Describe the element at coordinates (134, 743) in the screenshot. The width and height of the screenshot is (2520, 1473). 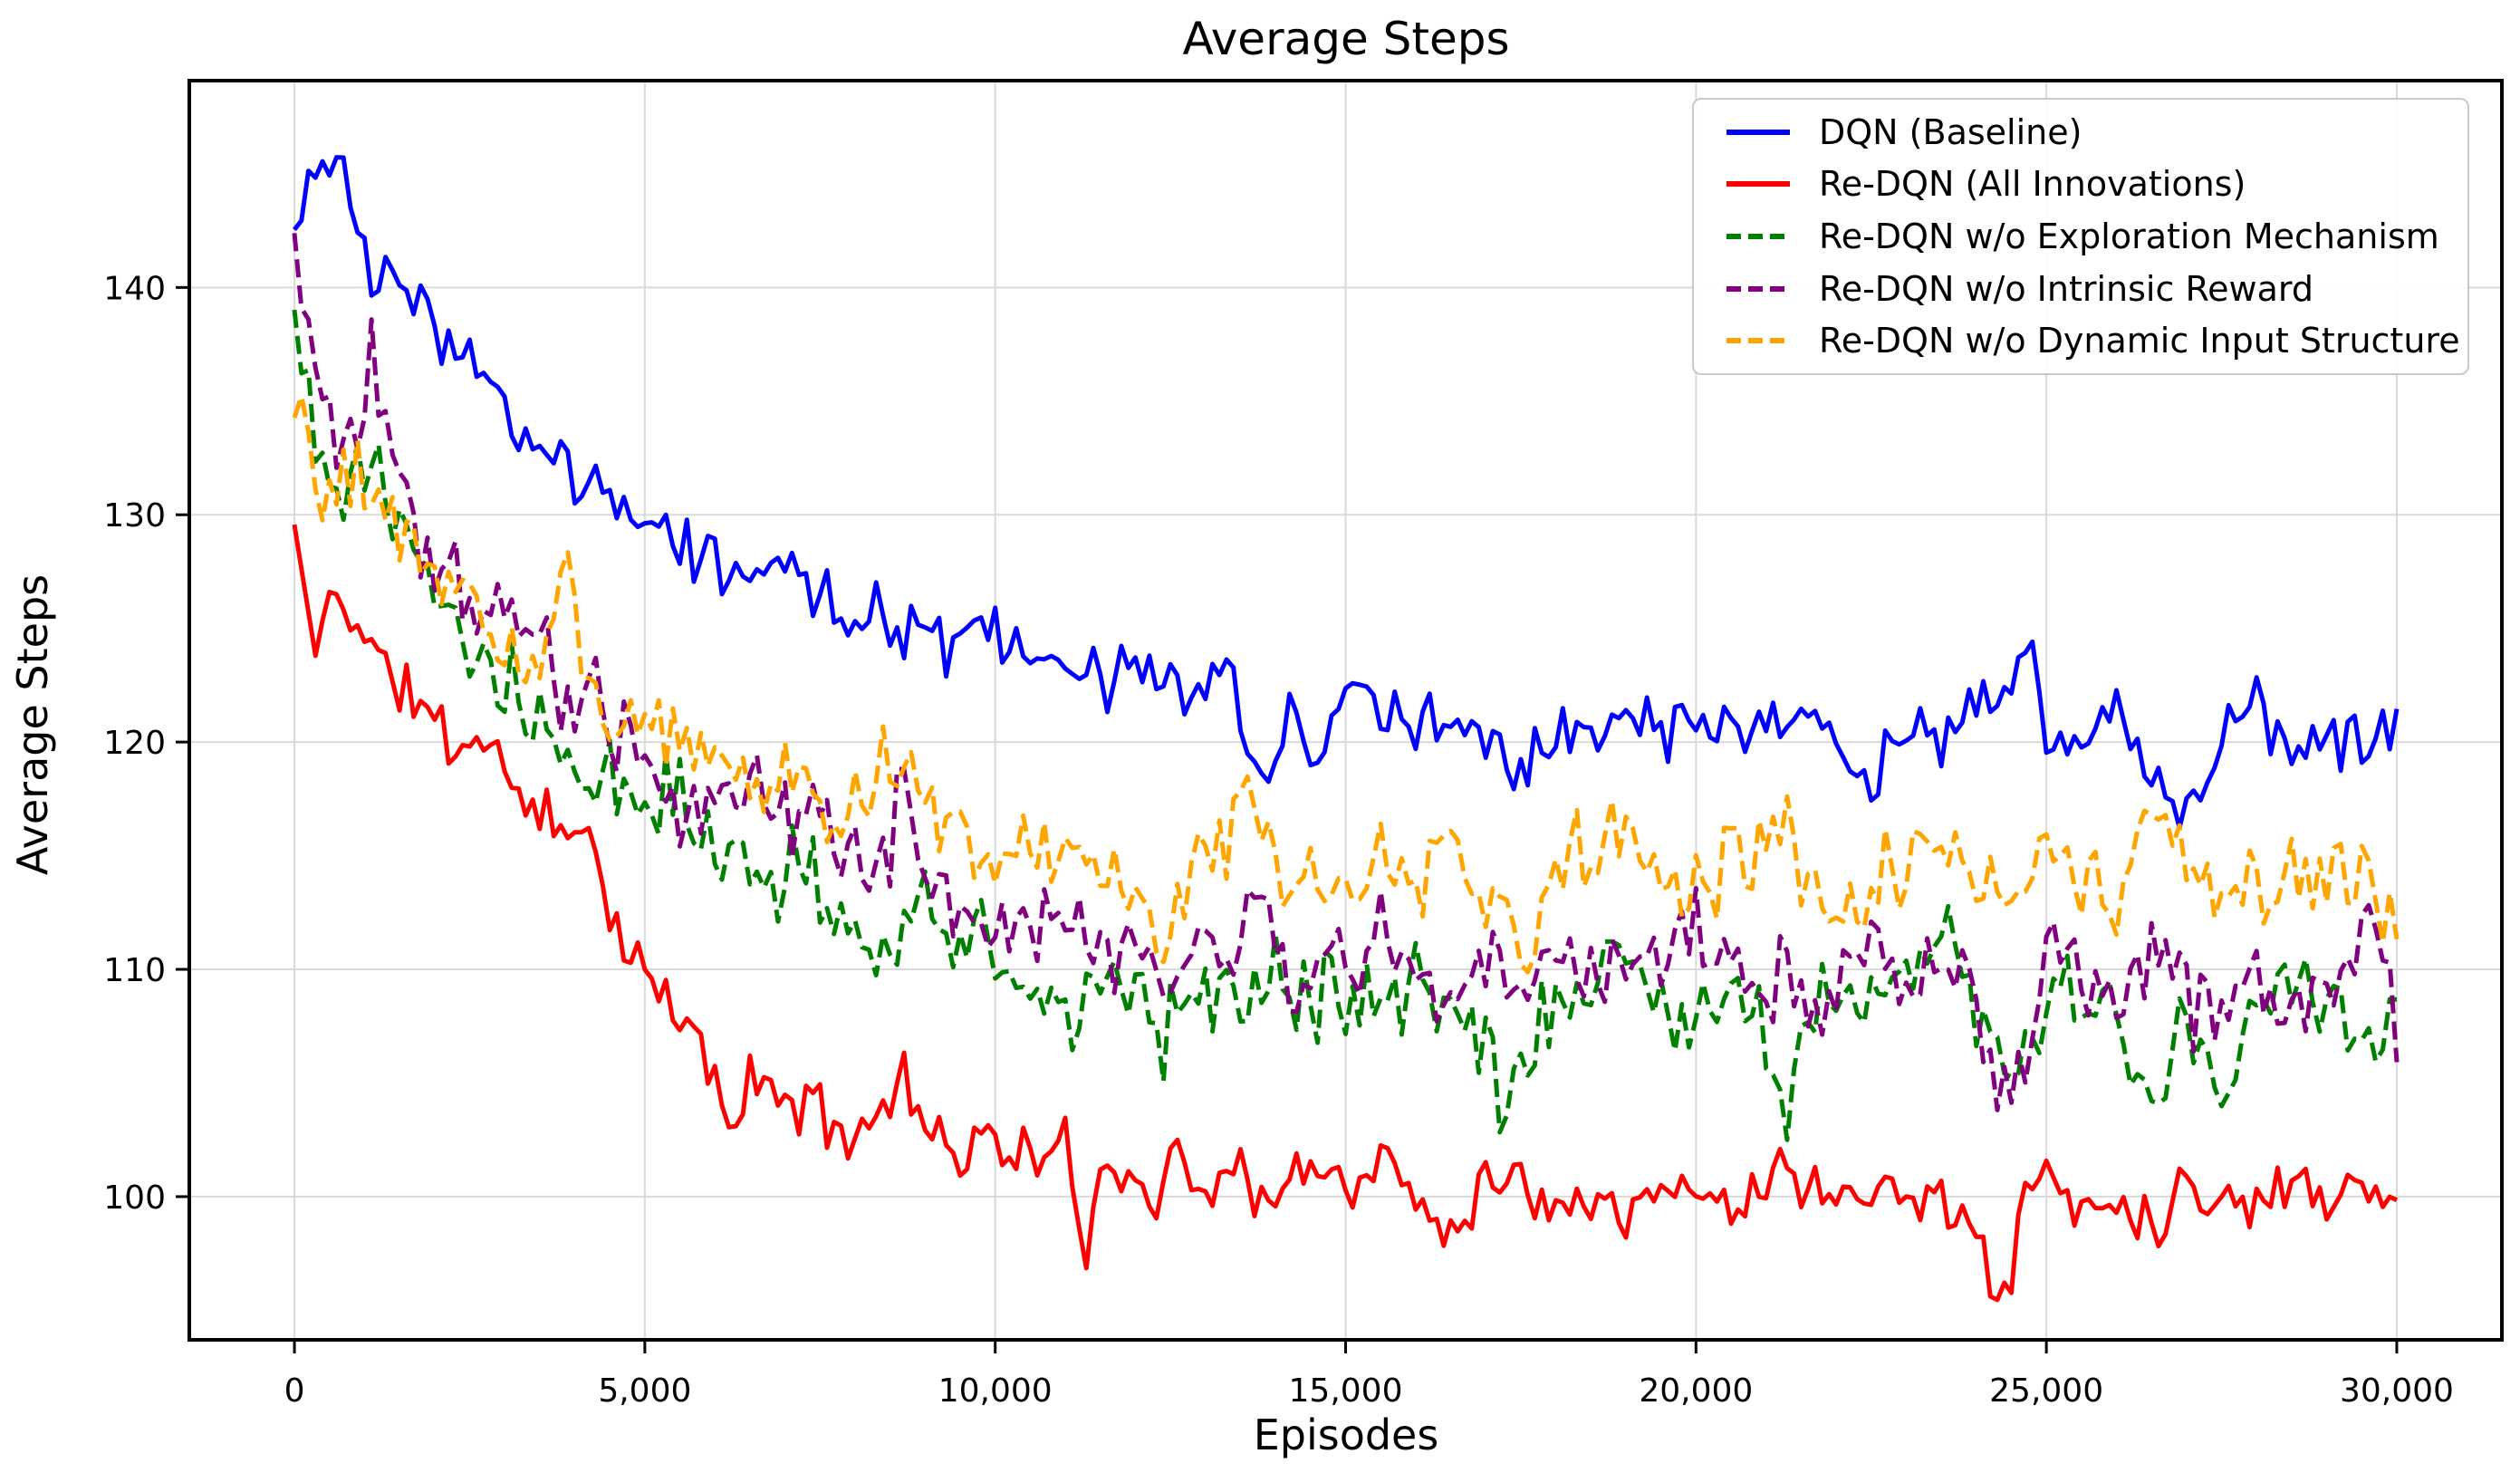
I see `y-tick-label: 120` at that location.